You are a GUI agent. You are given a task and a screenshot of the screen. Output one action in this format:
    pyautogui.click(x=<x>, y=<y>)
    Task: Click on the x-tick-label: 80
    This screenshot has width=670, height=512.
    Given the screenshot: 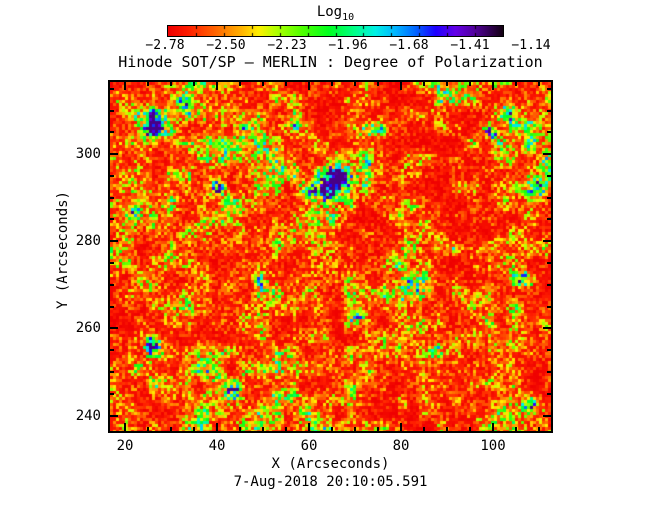 What is the action you would take?
    pyautogui.click(x=401, y=446)
    